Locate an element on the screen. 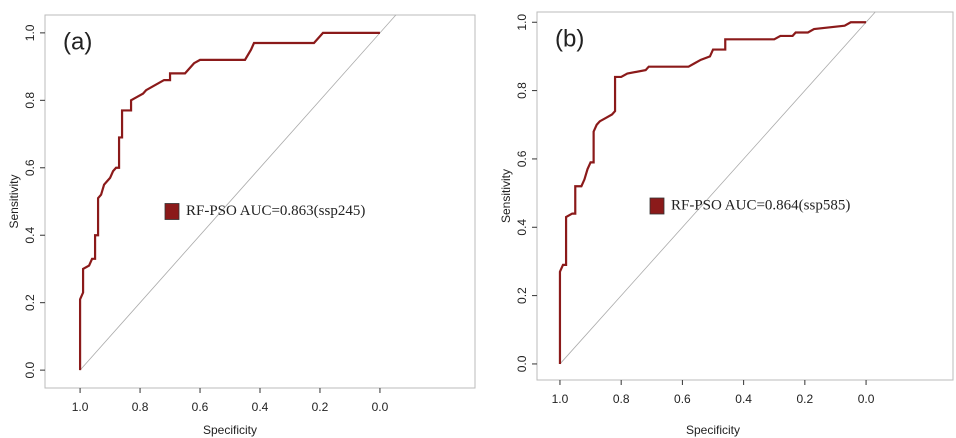 The height and width of the screenshot is (438, 956). panel-title: (a) is located at coordinates (77, 41).